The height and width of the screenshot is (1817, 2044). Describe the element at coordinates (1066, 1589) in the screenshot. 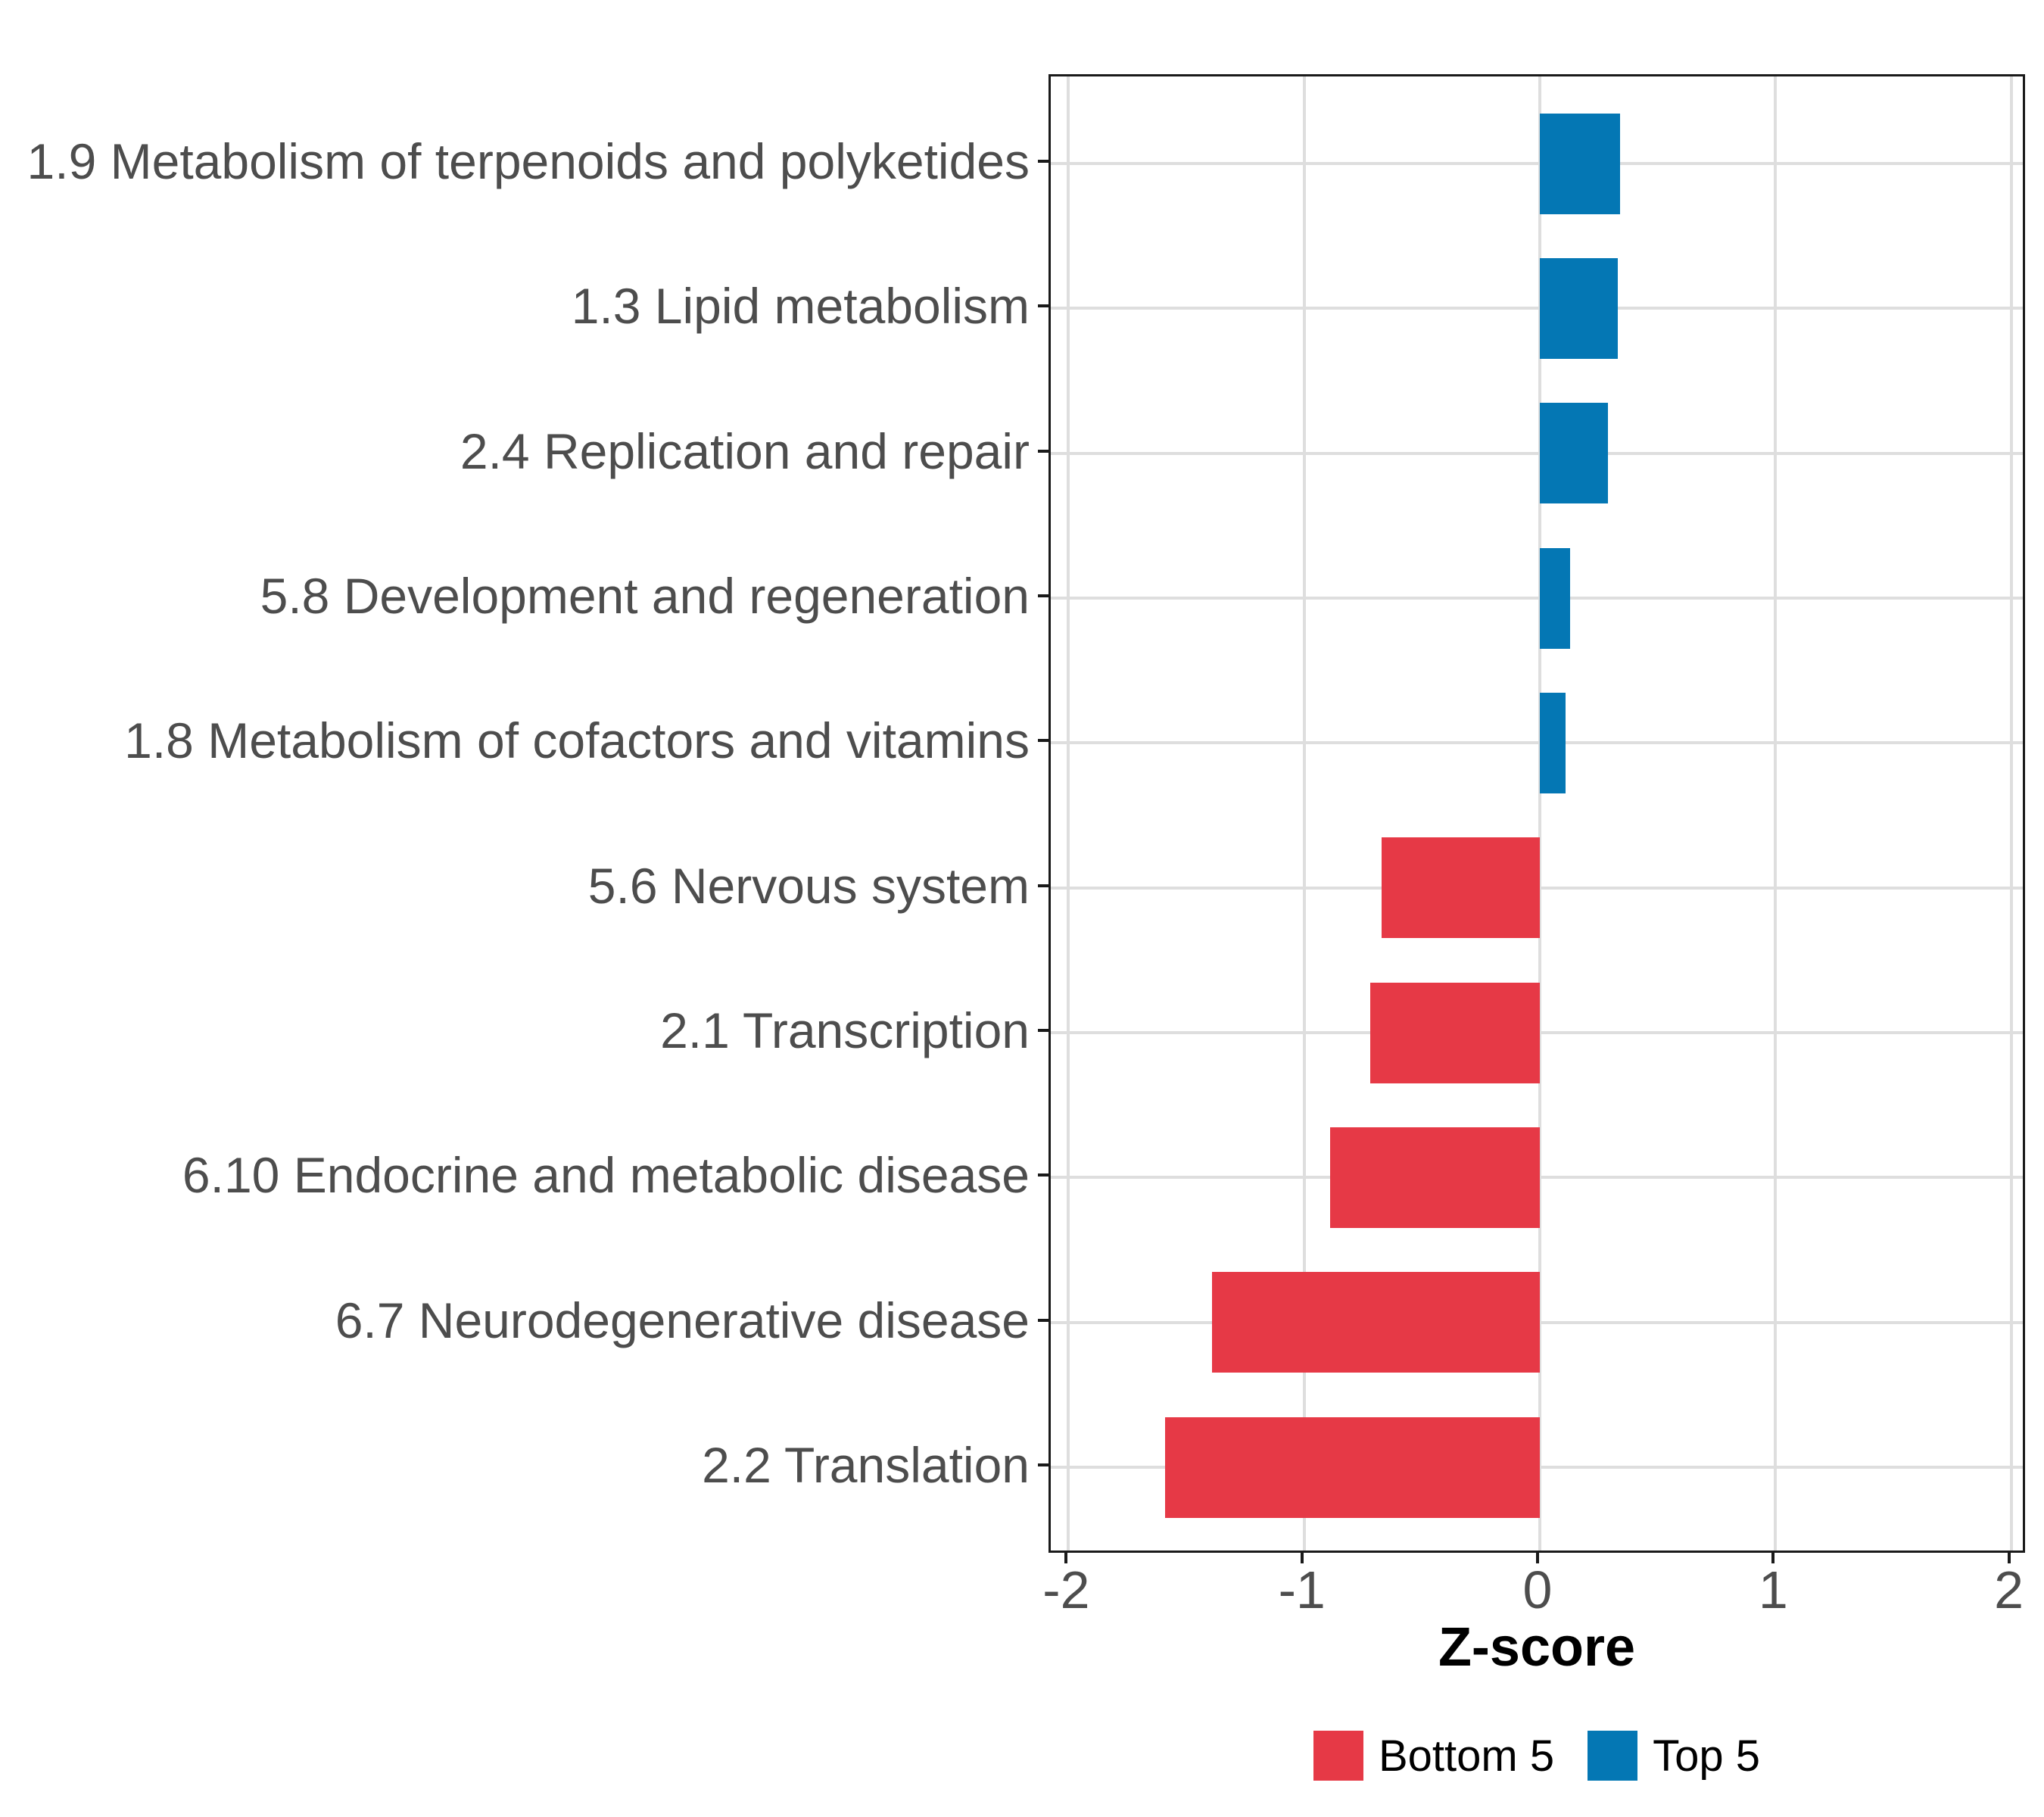

I see `x-tick-label: -2` at that location.